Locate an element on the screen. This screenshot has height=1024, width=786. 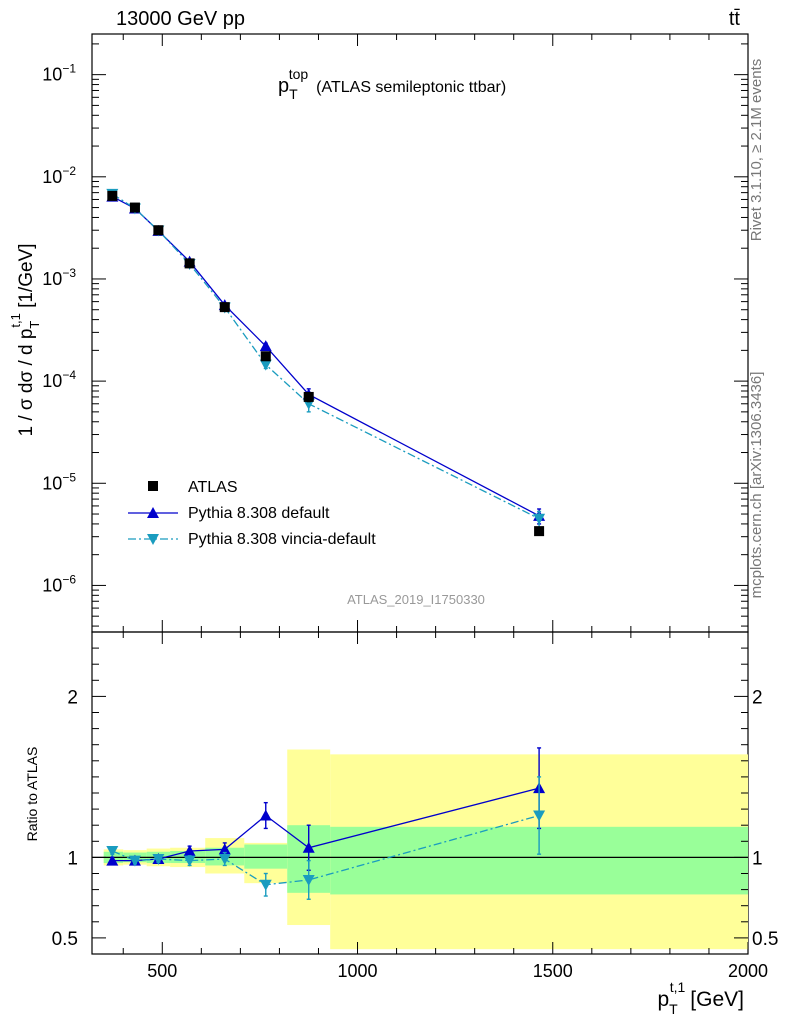
x-tick-label: 1500 is located at coordinates (553, 971).